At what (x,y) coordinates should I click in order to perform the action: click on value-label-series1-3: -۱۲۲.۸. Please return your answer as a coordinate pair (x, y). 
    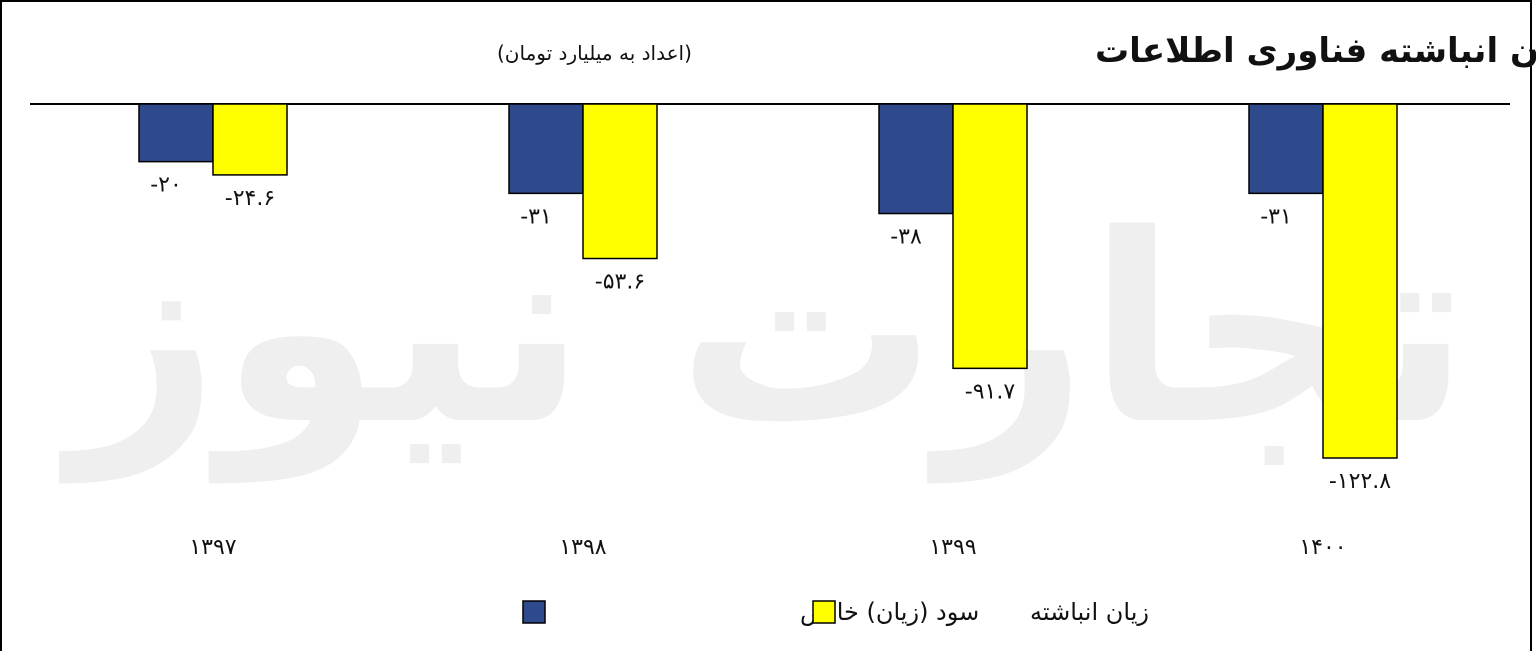
    Looking at the image, I should click on (1360, 481).